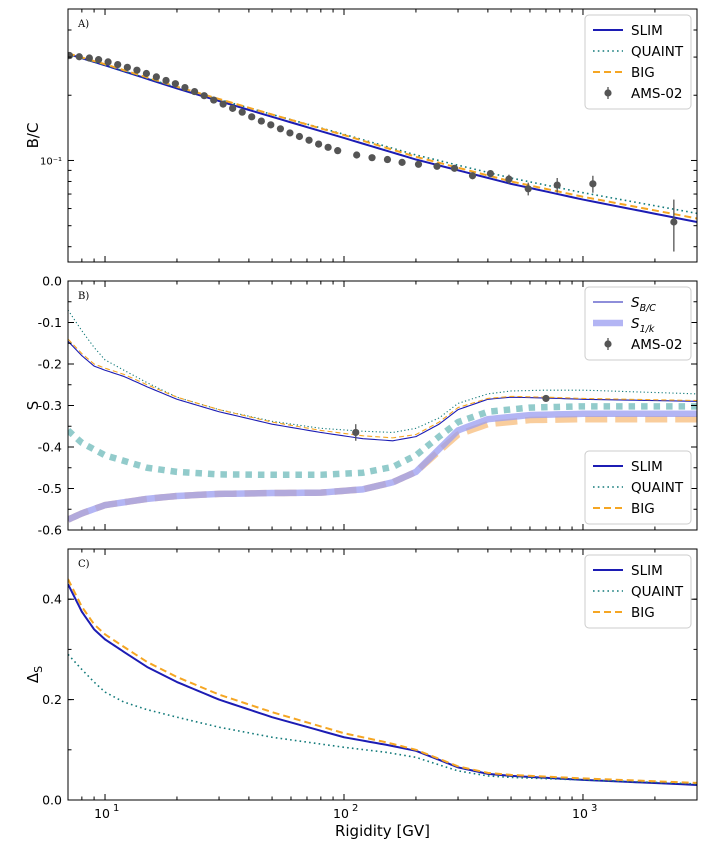  I want to click on y-tick-label: 0.0, so click(52, 281).